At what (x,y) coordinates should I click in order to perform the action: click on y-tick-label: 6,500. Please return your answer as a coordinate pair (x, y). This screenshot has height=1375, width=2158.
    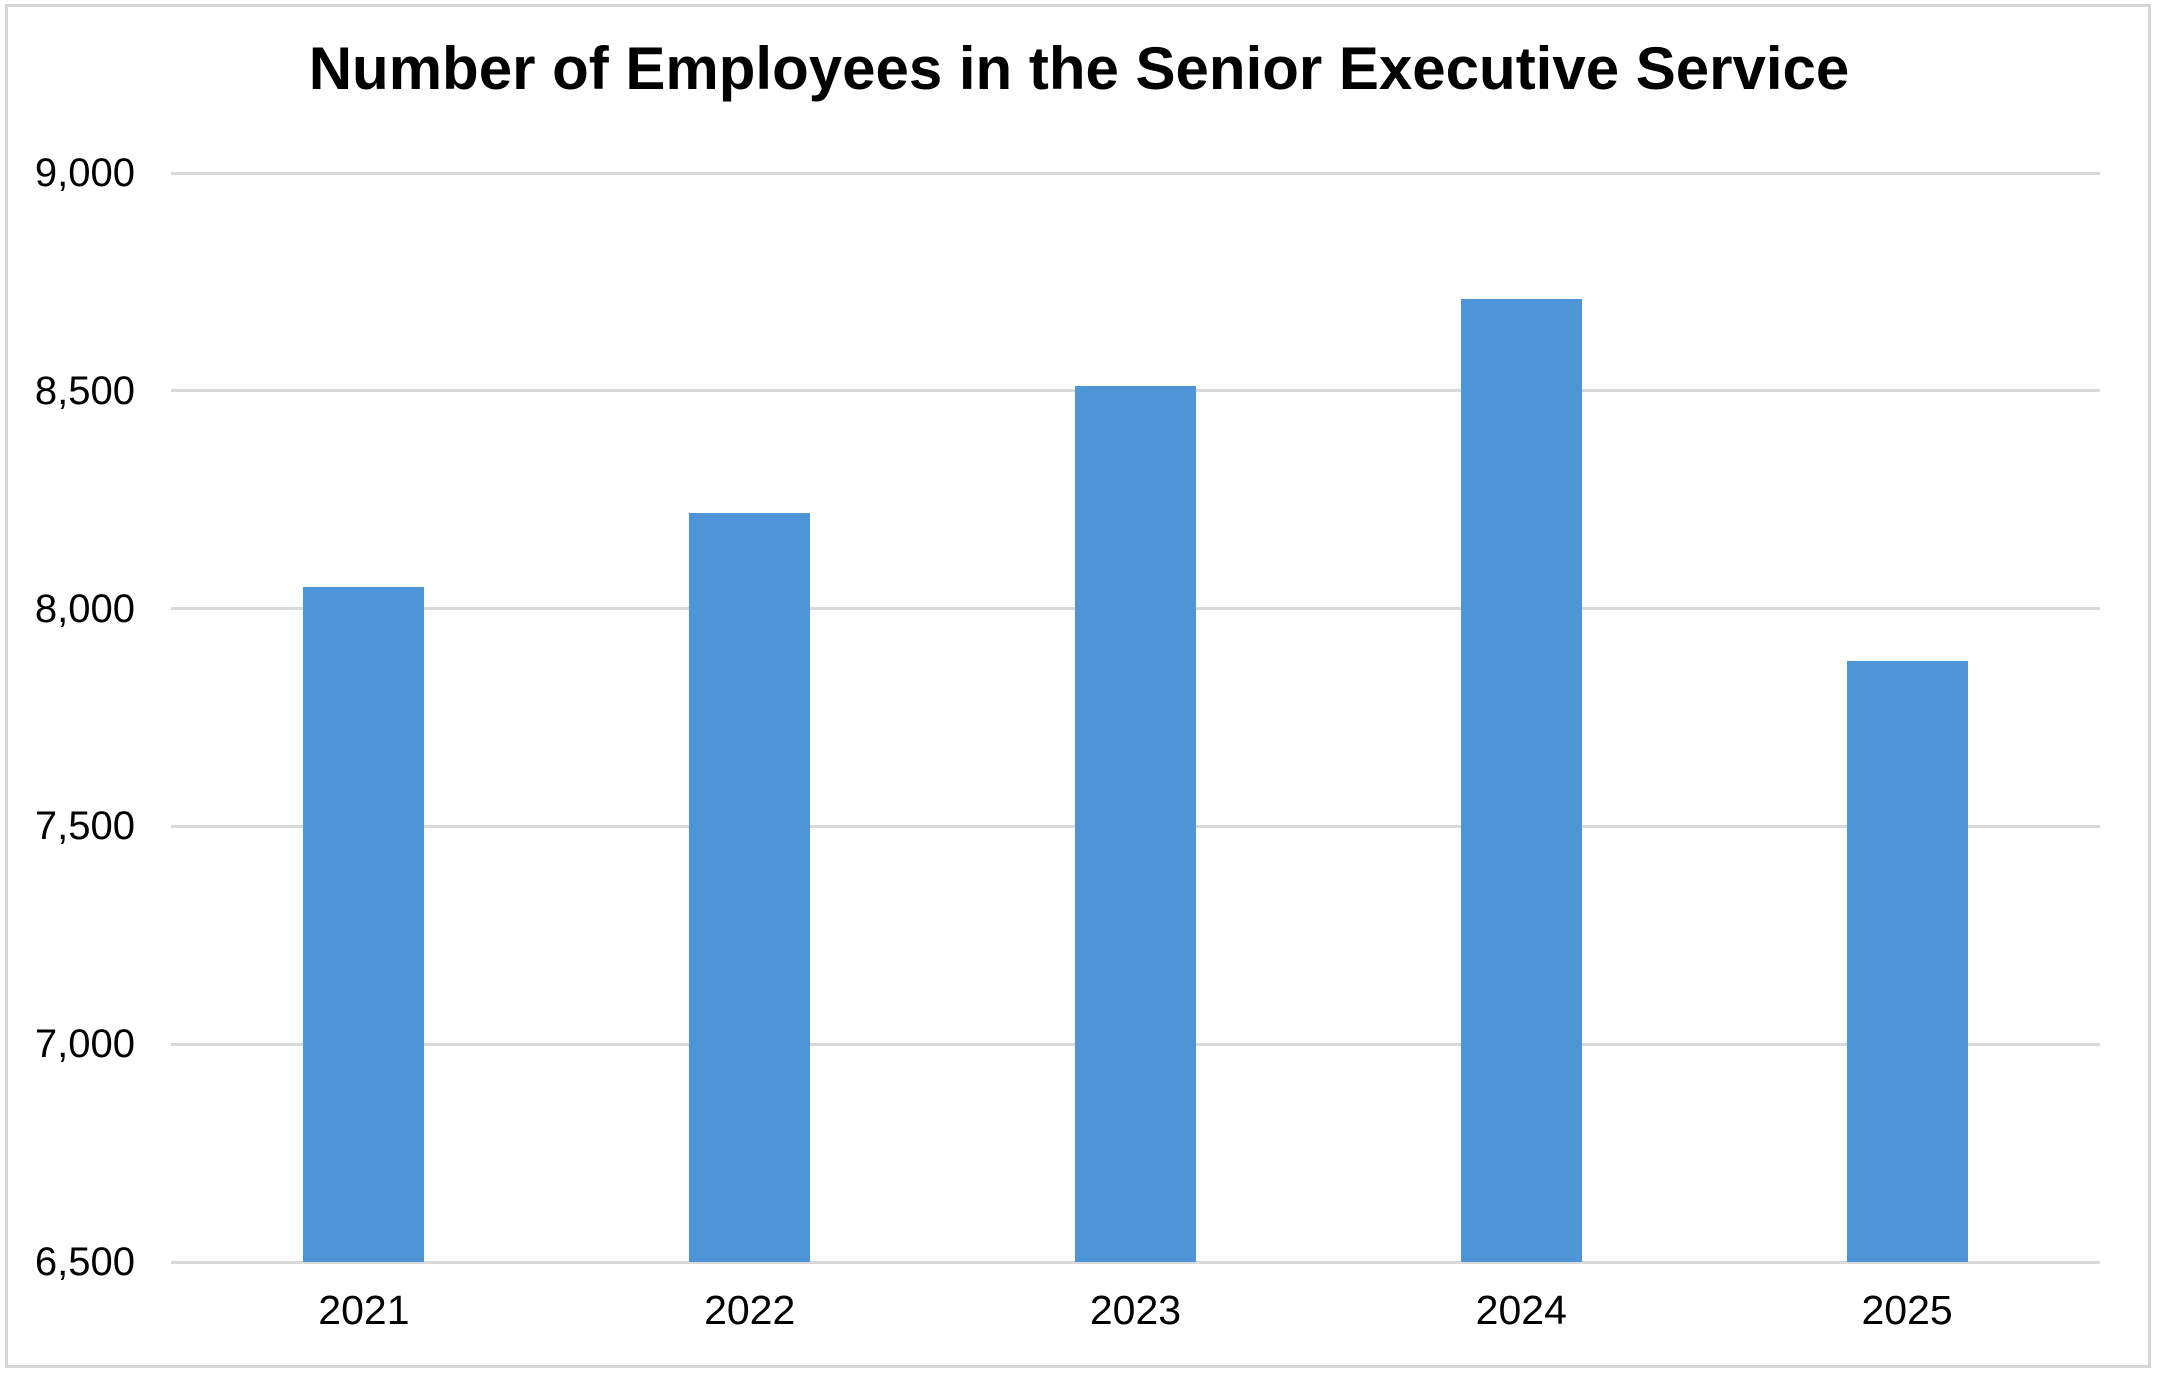
    Looking at the image, I should click on (84, 1262).